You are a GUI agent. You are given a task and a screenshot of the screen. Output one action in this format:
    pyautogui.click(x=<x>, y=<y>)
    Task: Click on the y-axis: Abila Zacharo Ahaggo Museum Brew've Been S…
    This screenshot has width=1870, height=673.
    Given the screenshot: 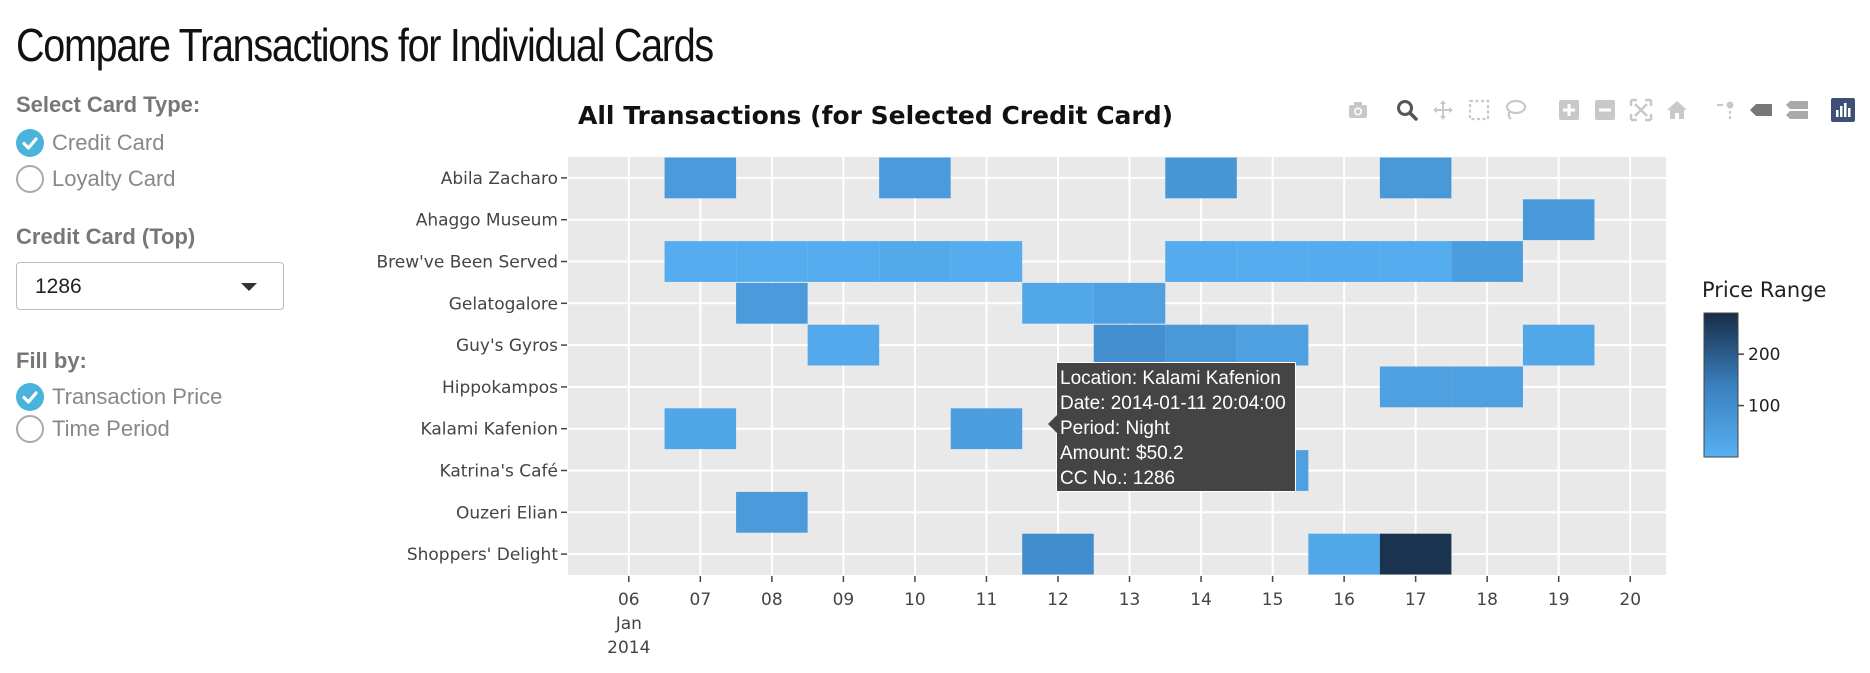 What is the action you would take?
    pyautogui.click(x=471, y=367)
    